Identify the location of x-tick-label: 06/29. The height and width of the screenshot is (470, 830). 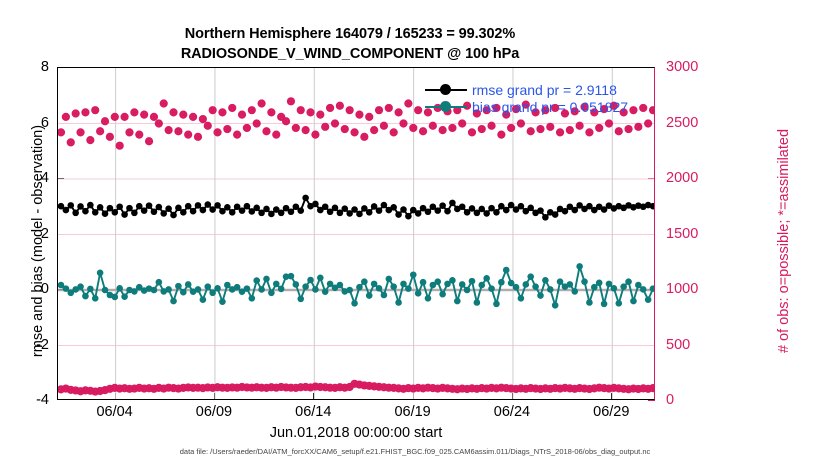
(611, 412).